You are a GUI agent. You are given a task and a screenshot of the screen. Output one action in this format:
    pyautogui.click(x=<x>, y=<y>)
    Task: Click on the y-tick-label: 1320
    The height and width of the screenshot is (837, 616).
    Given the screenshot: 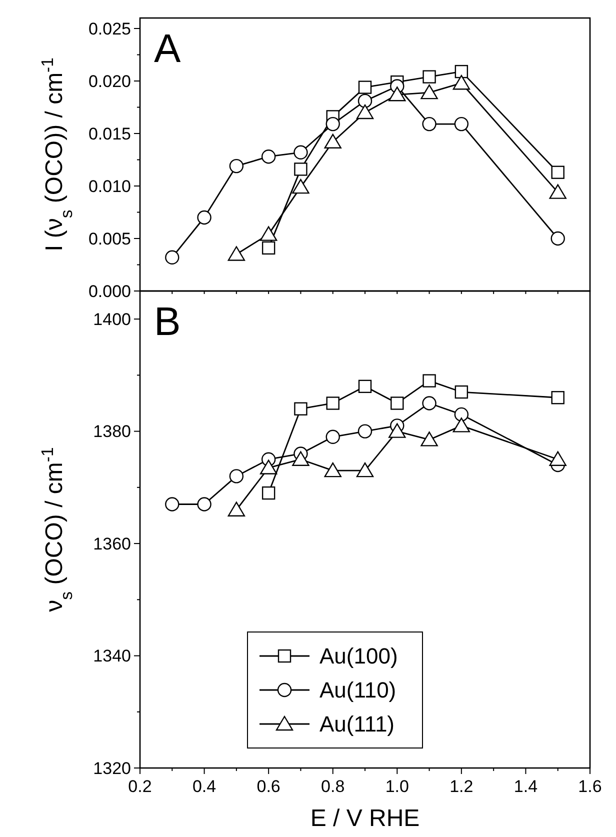 What is the action you would take?
    pyautogui.click(x=112, y=768)
    